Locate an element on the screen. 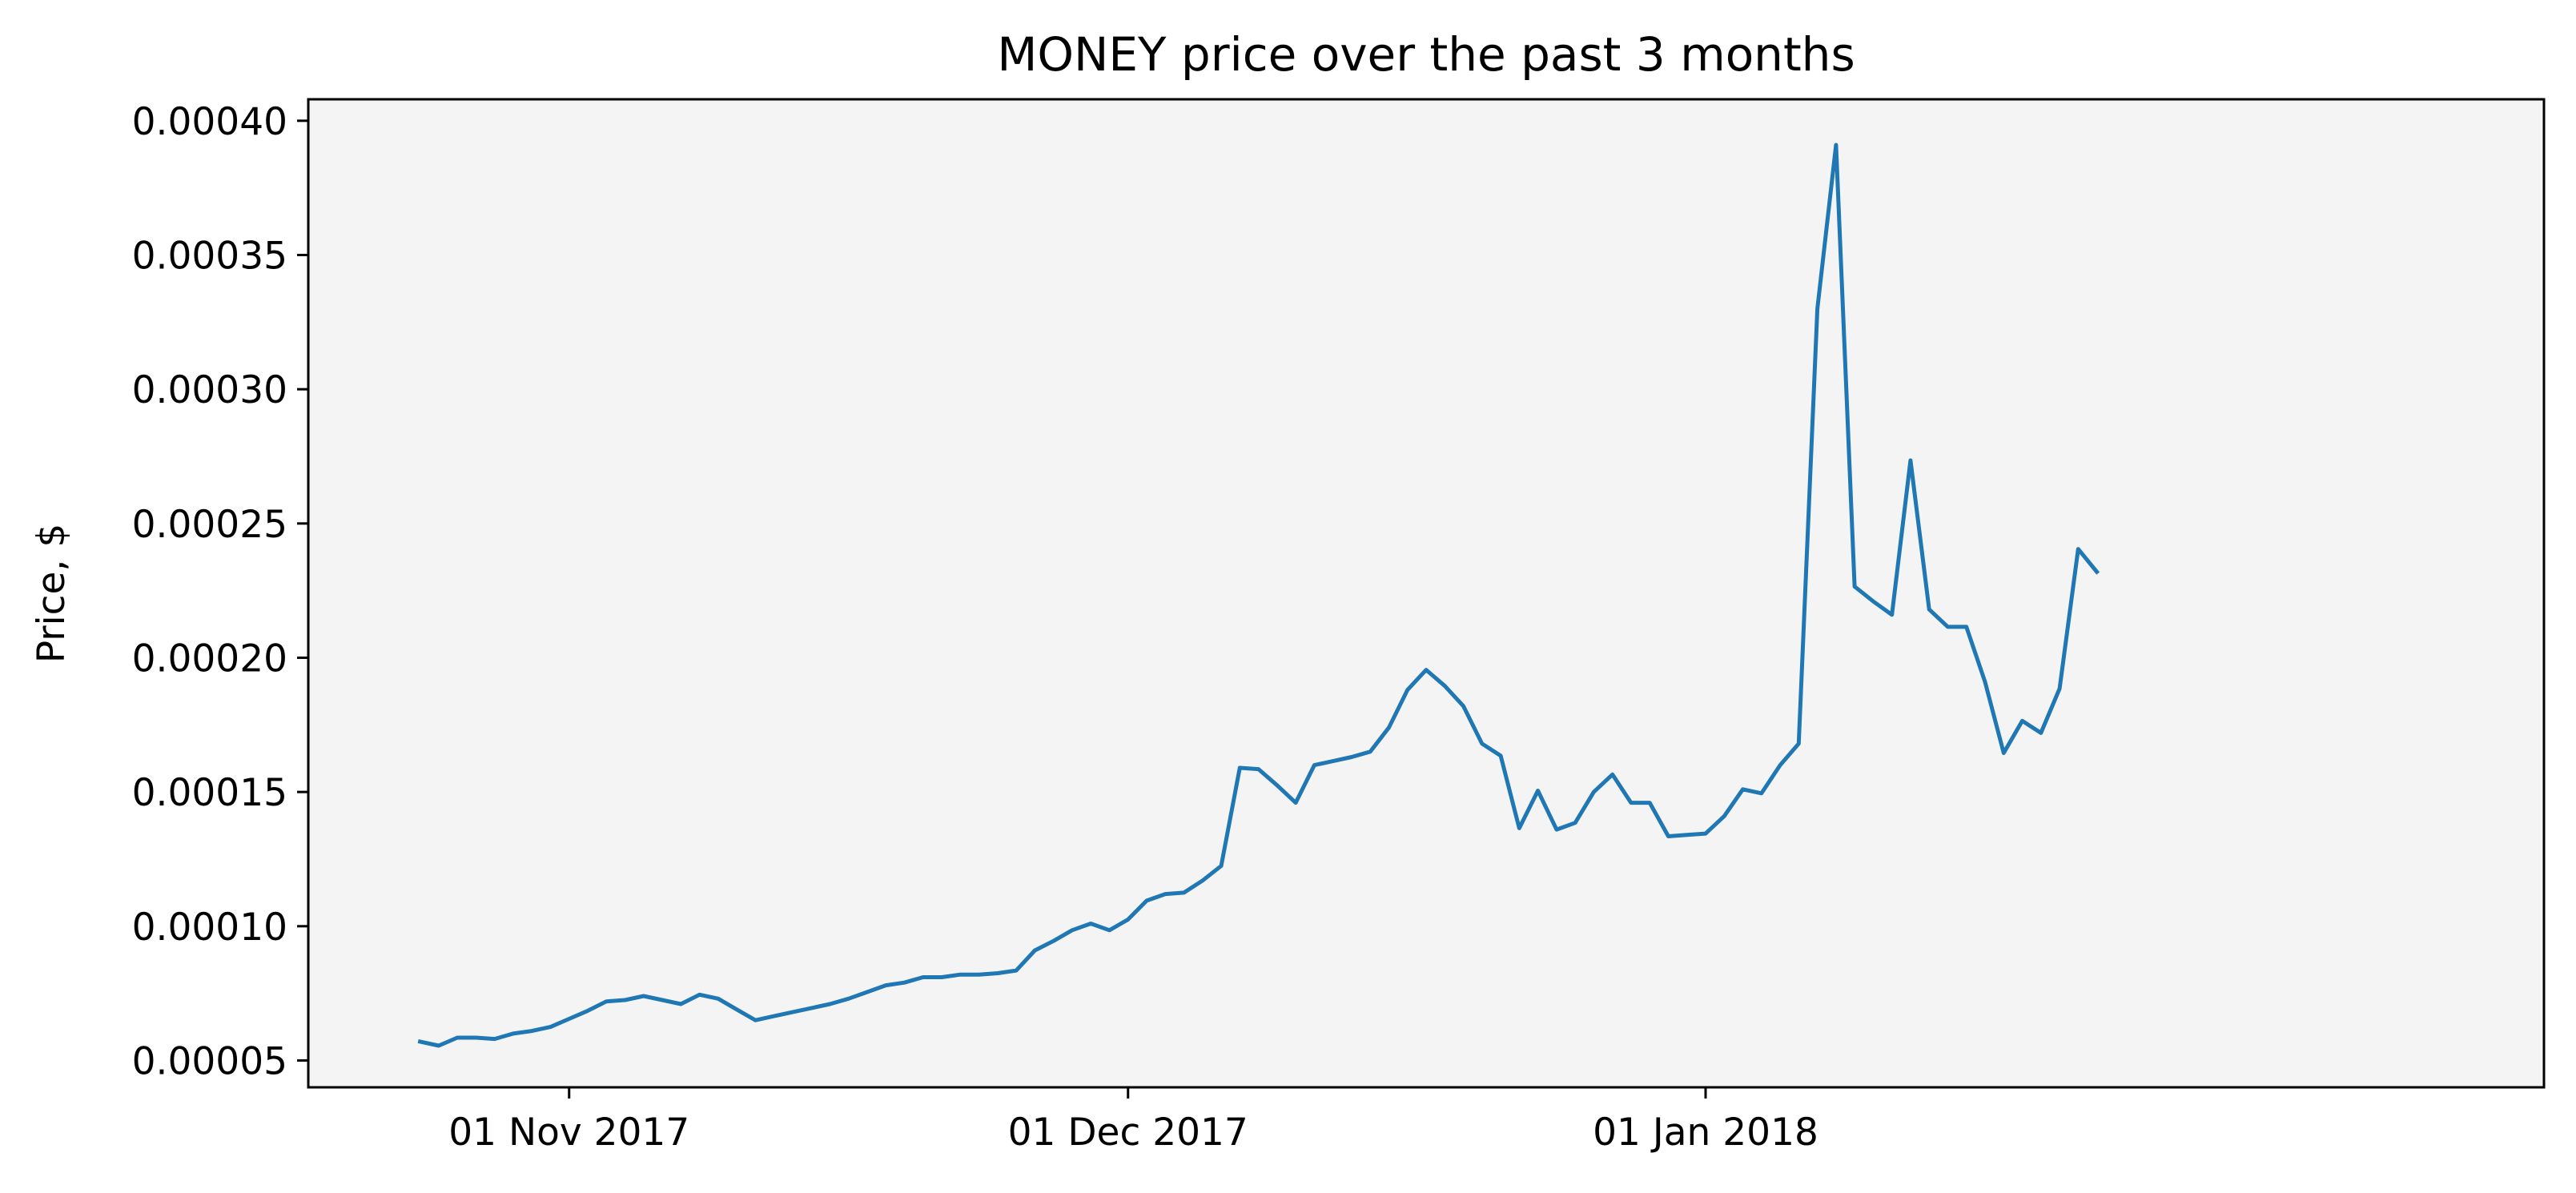 The height and width of the screenshot is (1193, 2576). x-tick-label-2: 01 Jan 2018 is located at coordinates (1705, 1133).